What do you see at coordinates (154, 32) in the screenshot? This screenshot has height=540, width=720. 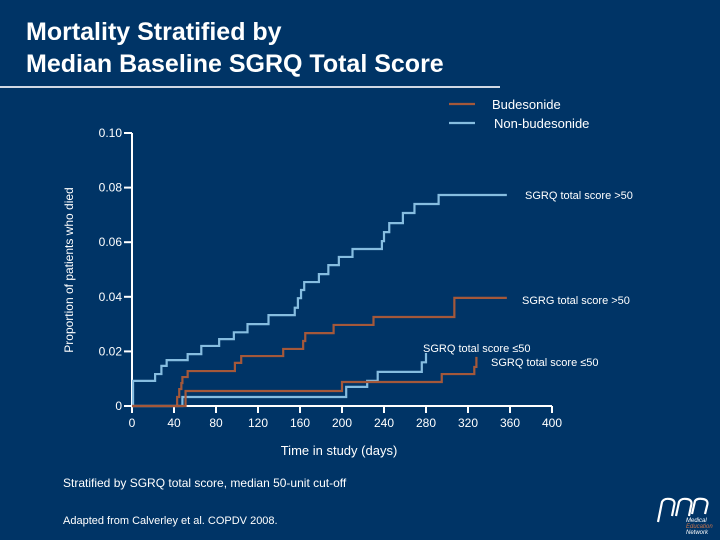 I see `title-line-1: Mortality Stratified by` at bounding box center [154, 32].